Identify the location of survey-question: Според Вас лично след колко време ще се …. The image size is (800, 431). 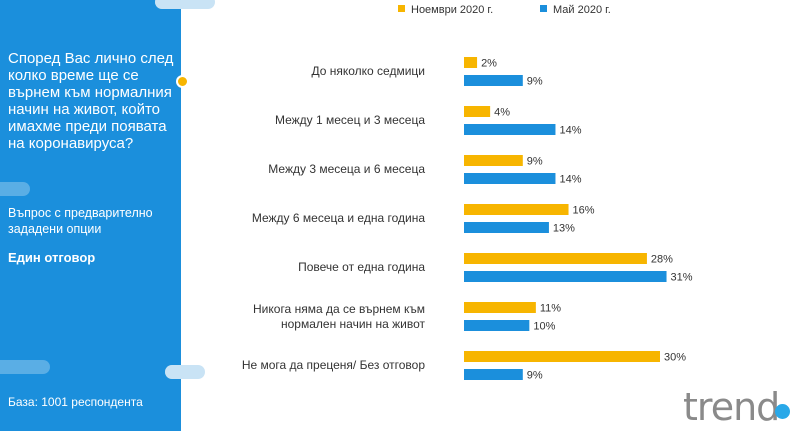
(91, 101).